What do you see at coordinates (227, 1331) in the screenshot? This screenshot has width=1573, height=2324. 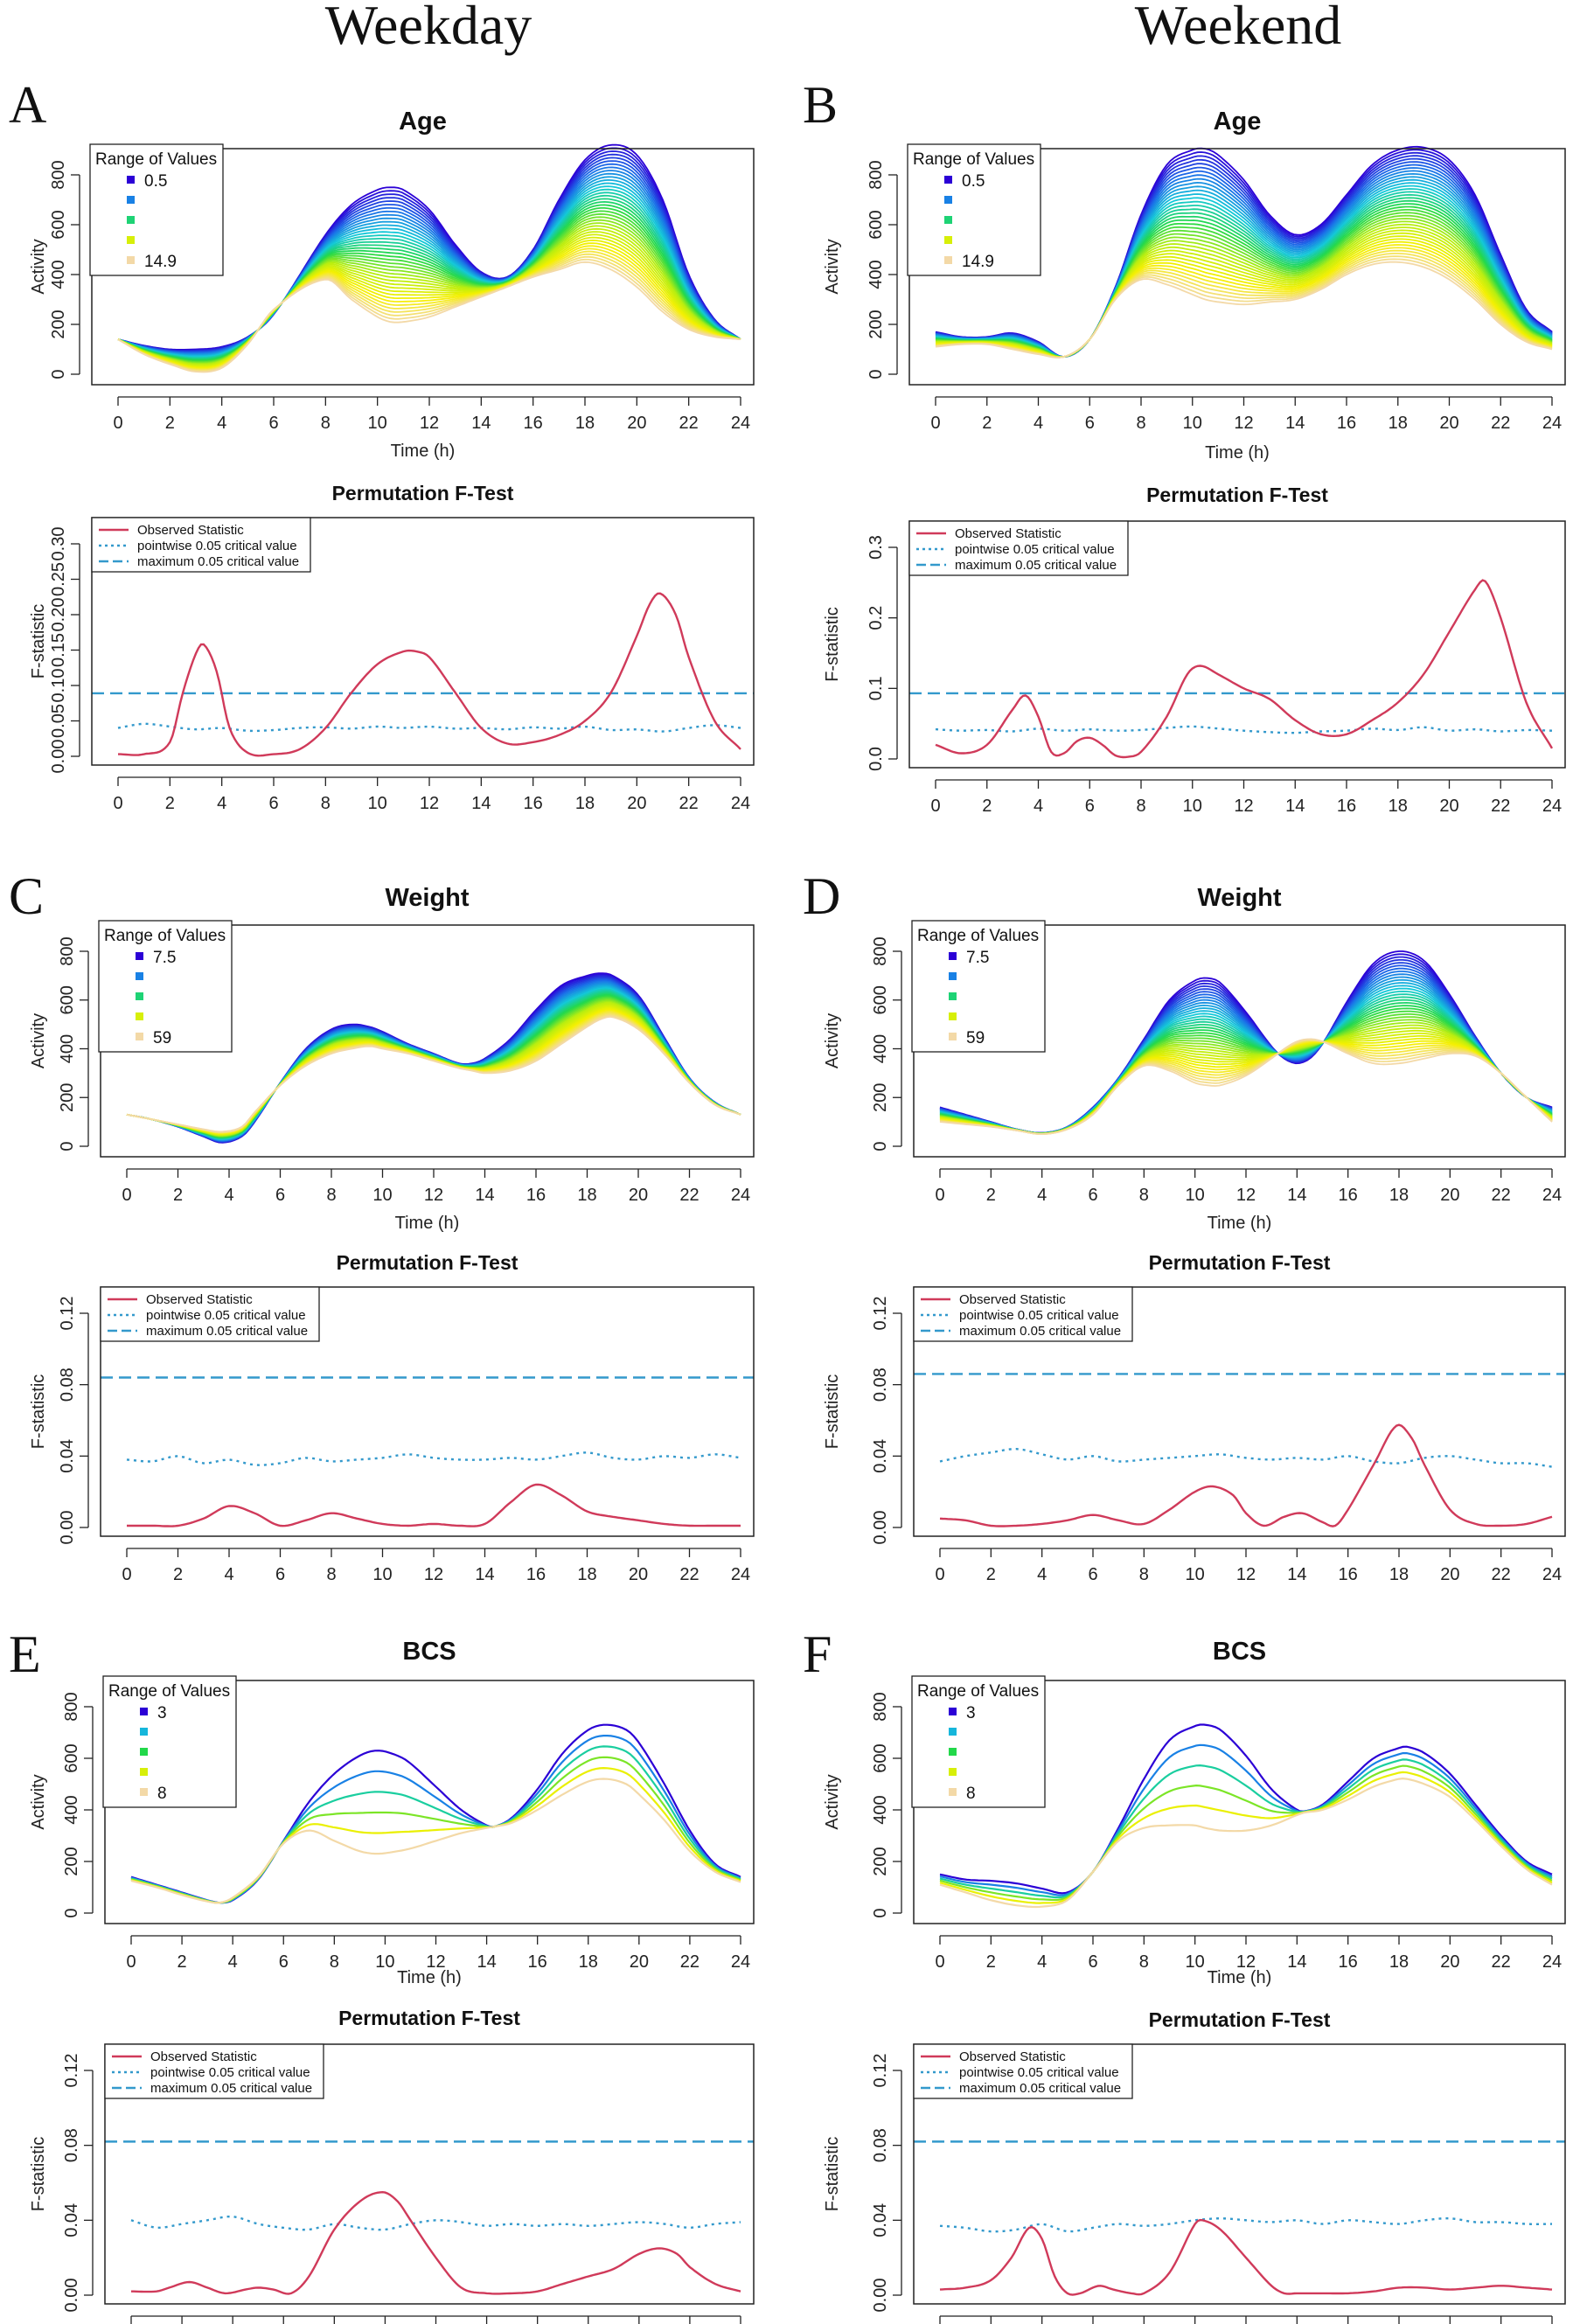 I see `legend-maximum-label: maximum 0.05 critical value` at bounding box center [227, 1331].